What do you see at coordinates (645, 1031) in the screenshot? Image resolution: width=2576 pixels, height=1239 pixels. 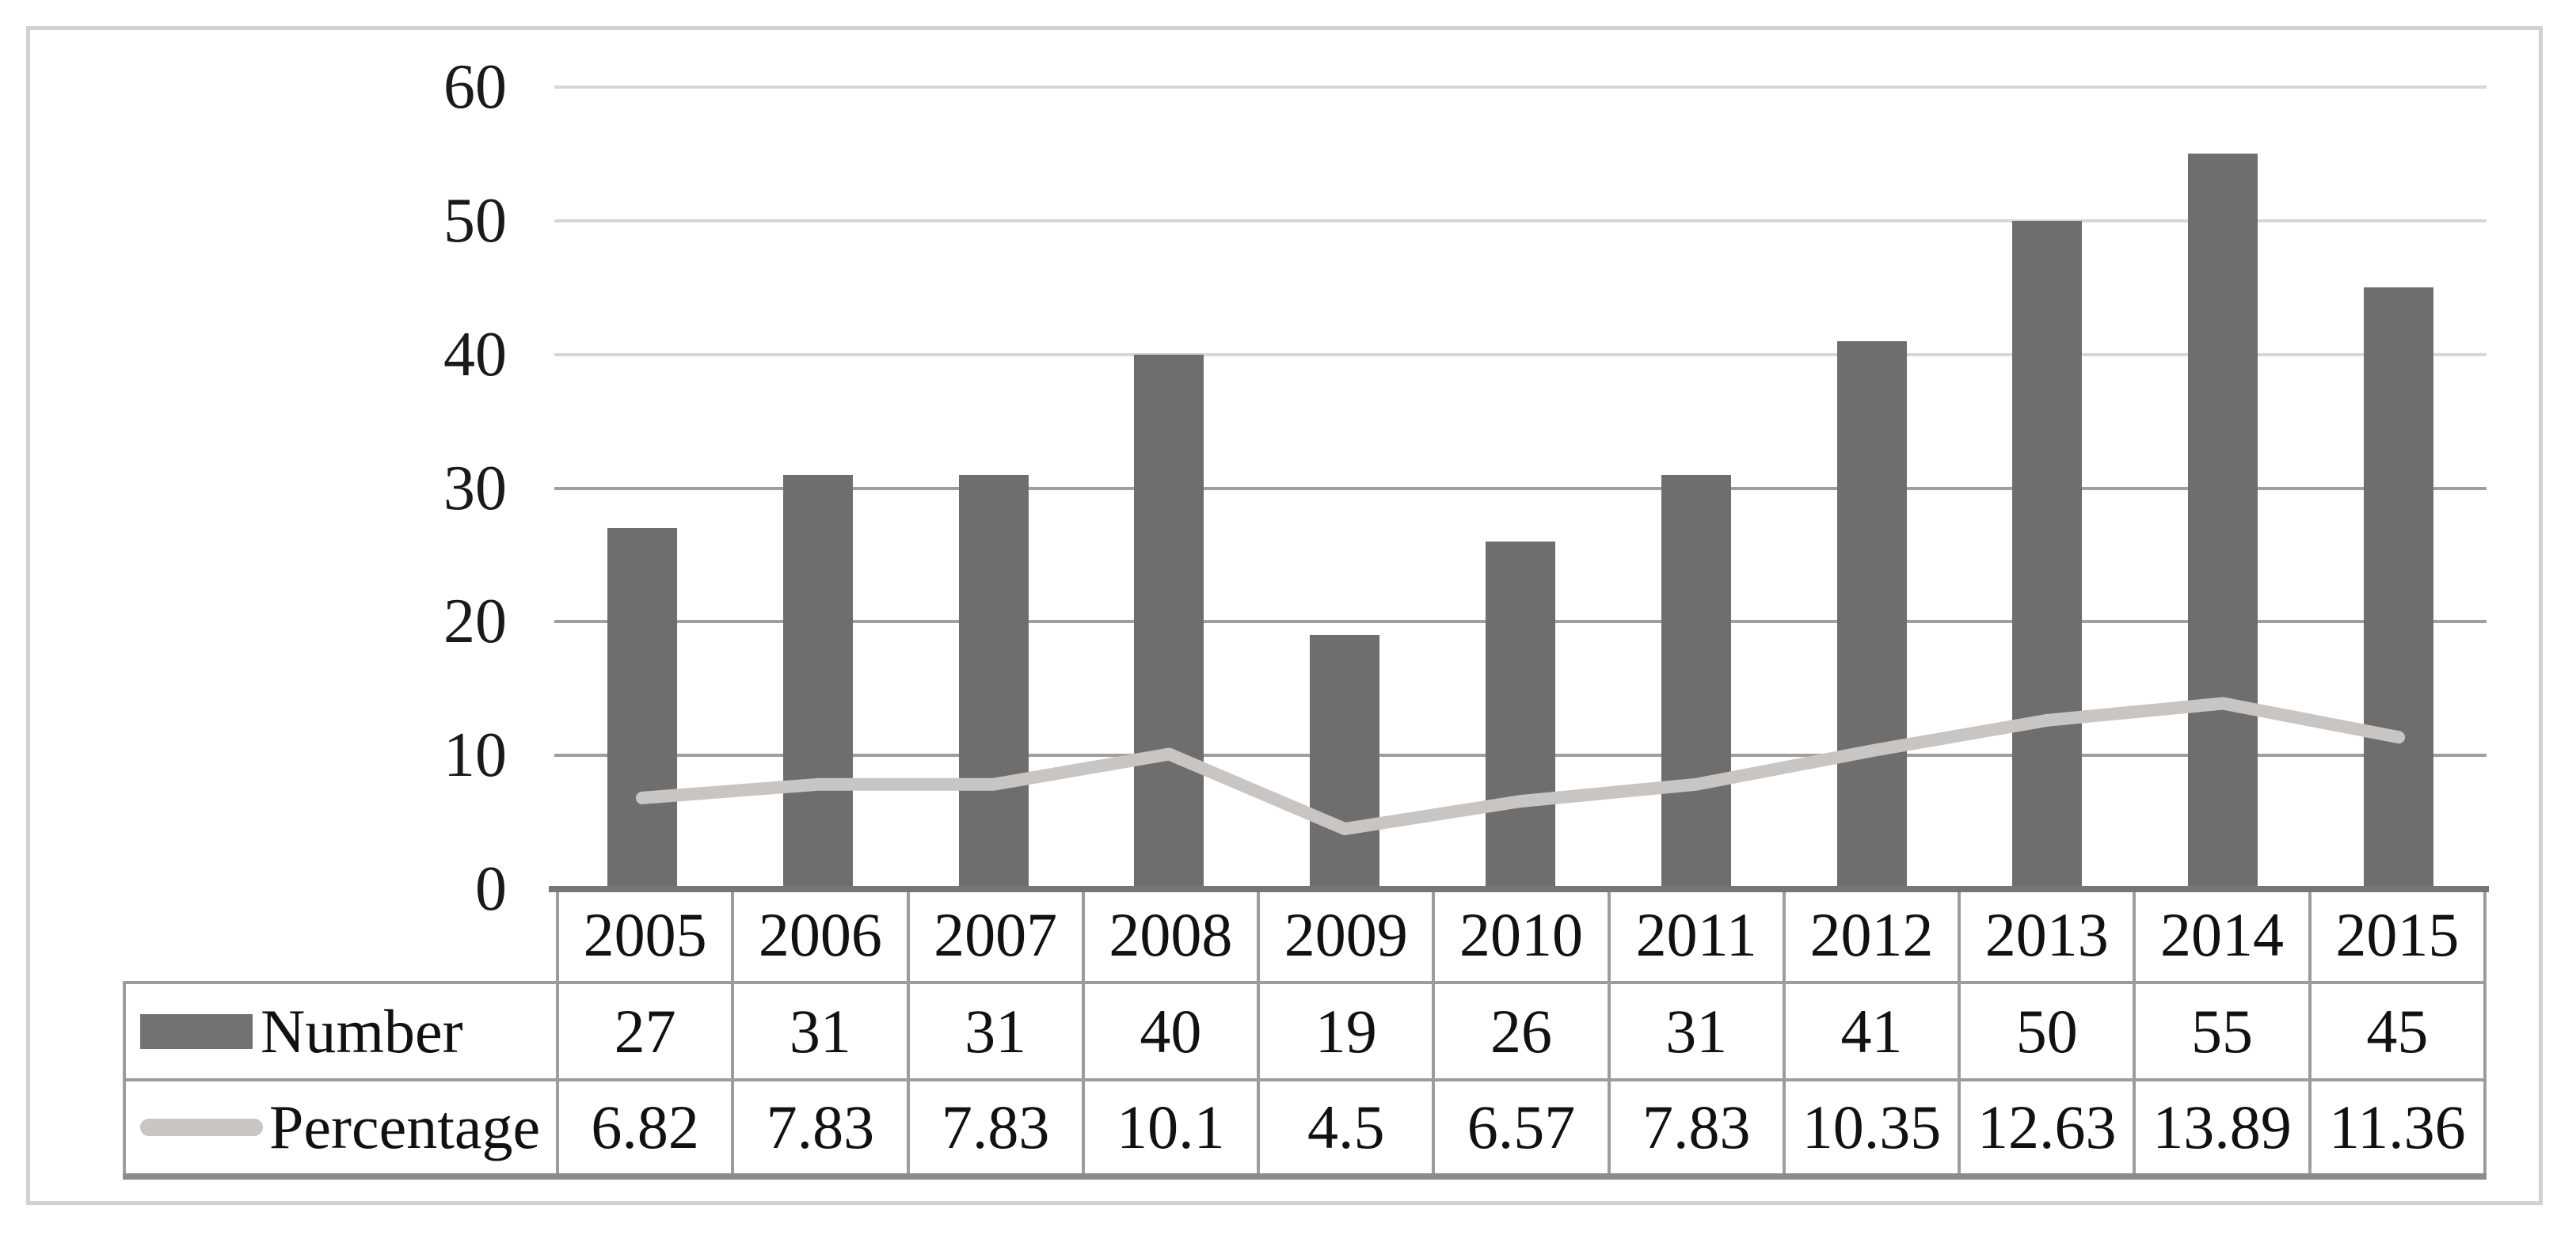 I see `number-cell: 27` at bounding box center [645, 1031].